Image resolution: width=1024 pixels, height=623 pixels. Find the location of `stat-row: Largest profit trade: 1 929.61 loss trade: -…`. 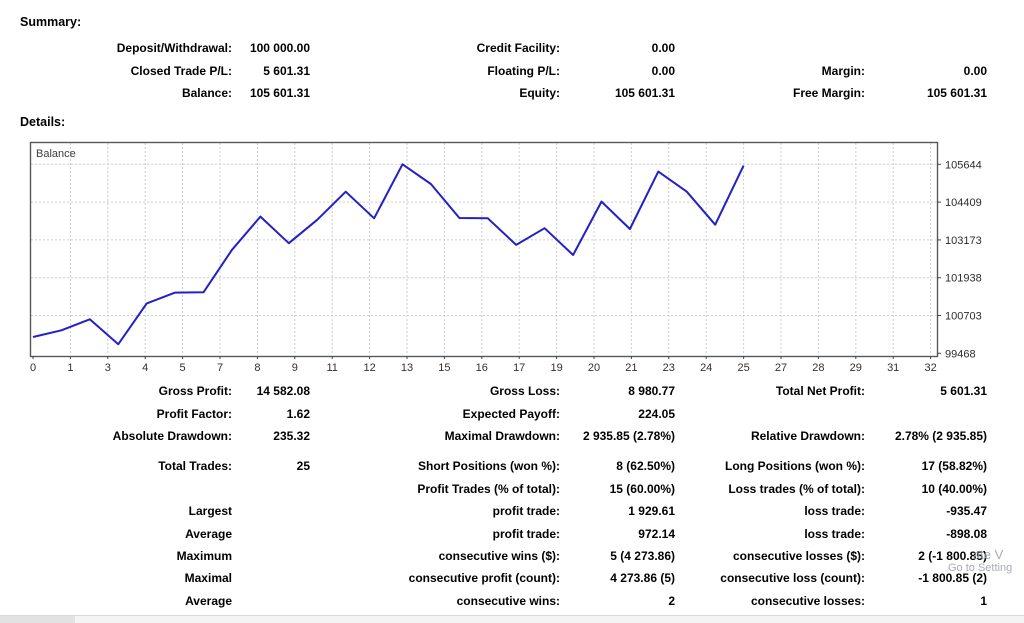

stat-row: Largest profit trade: 1 929.61 loss trade: -… is located at coordinates (512, 511).